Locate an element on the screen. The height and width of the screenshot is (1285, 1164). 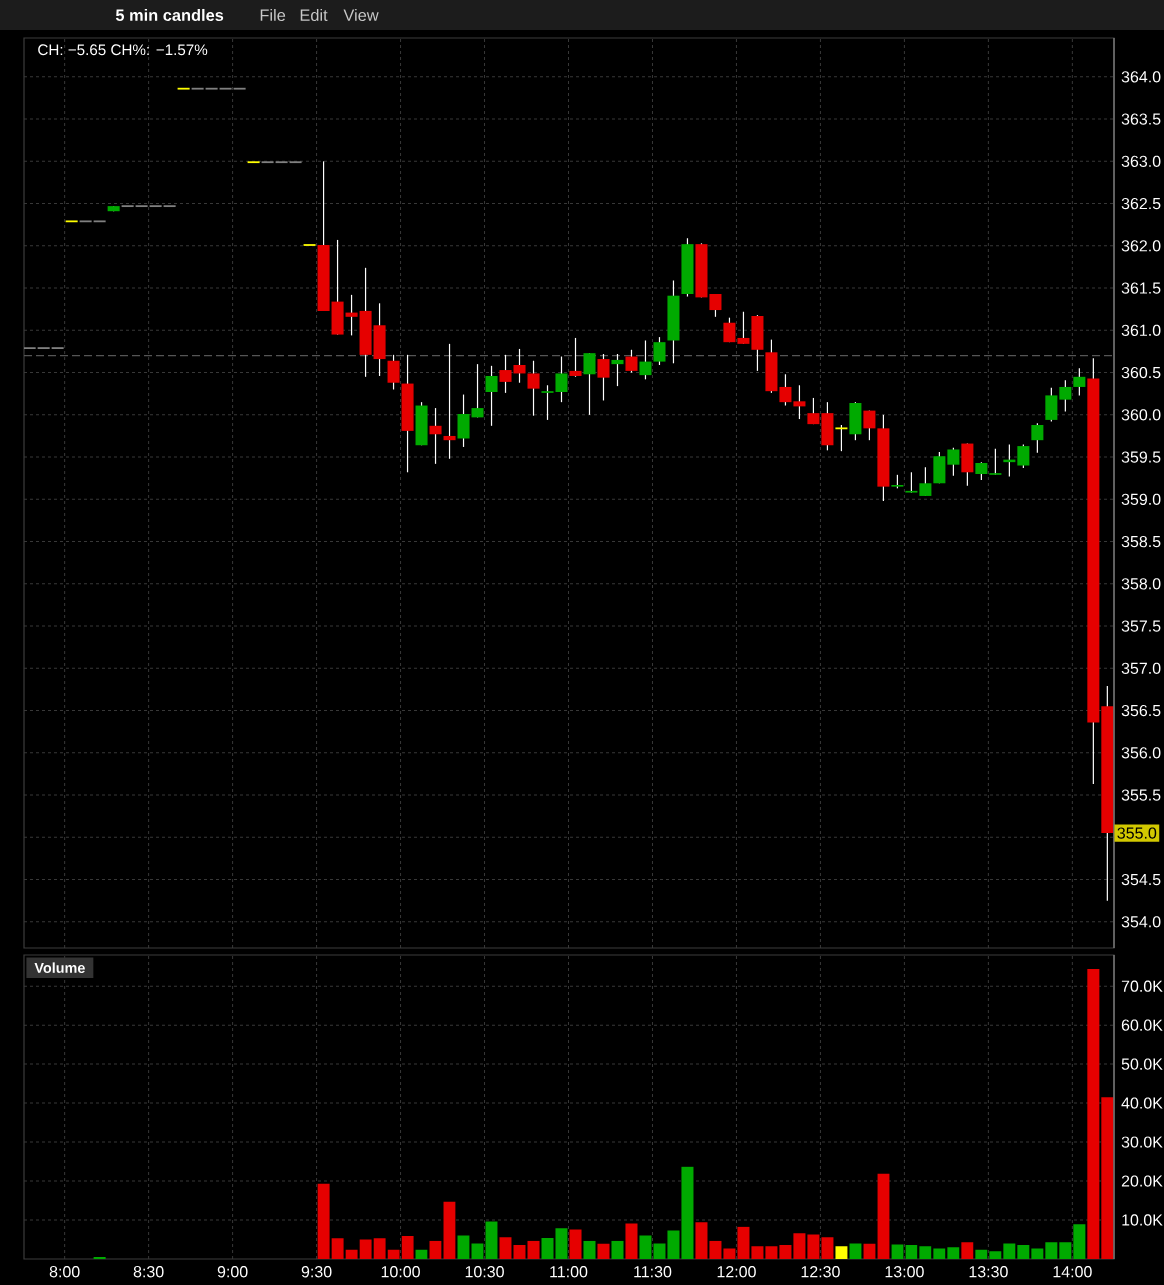
x-tick-label: 9:30 is located at coordinates (316, 1272).